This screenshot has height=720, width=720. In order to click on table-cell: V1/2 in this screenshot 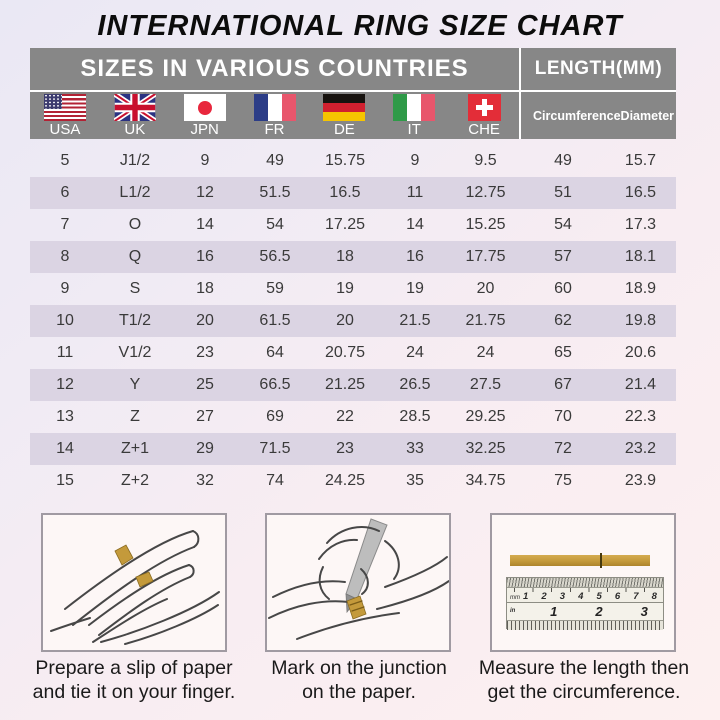, I will do `click(135, 352)`.